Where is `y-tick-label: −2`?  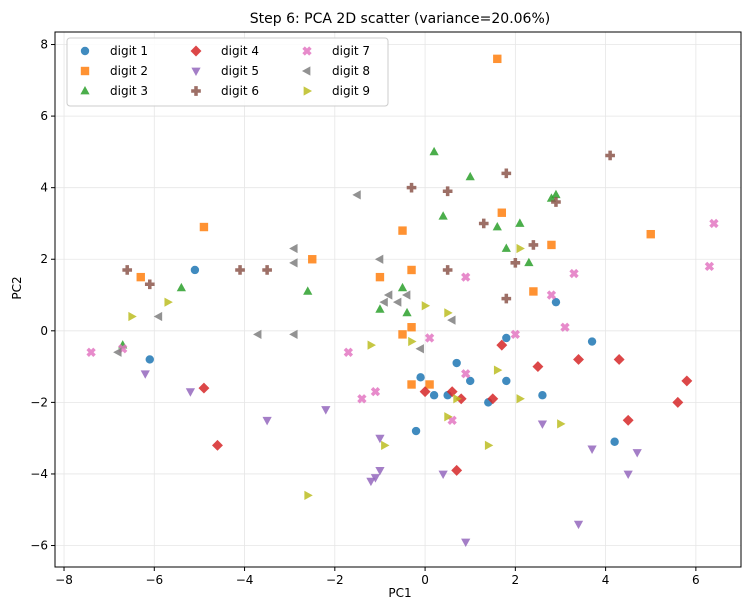 y-tick-label: −2 is located at coordinates (39, 402).